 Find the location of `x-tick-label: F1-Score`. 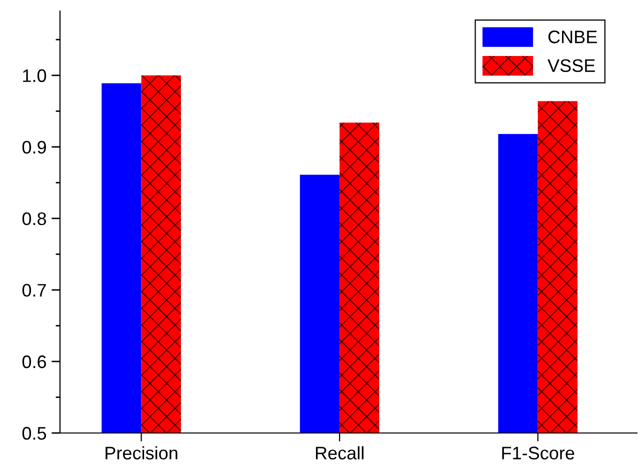

x-tick-label: F1-Score is located at coordinates (538, 453).